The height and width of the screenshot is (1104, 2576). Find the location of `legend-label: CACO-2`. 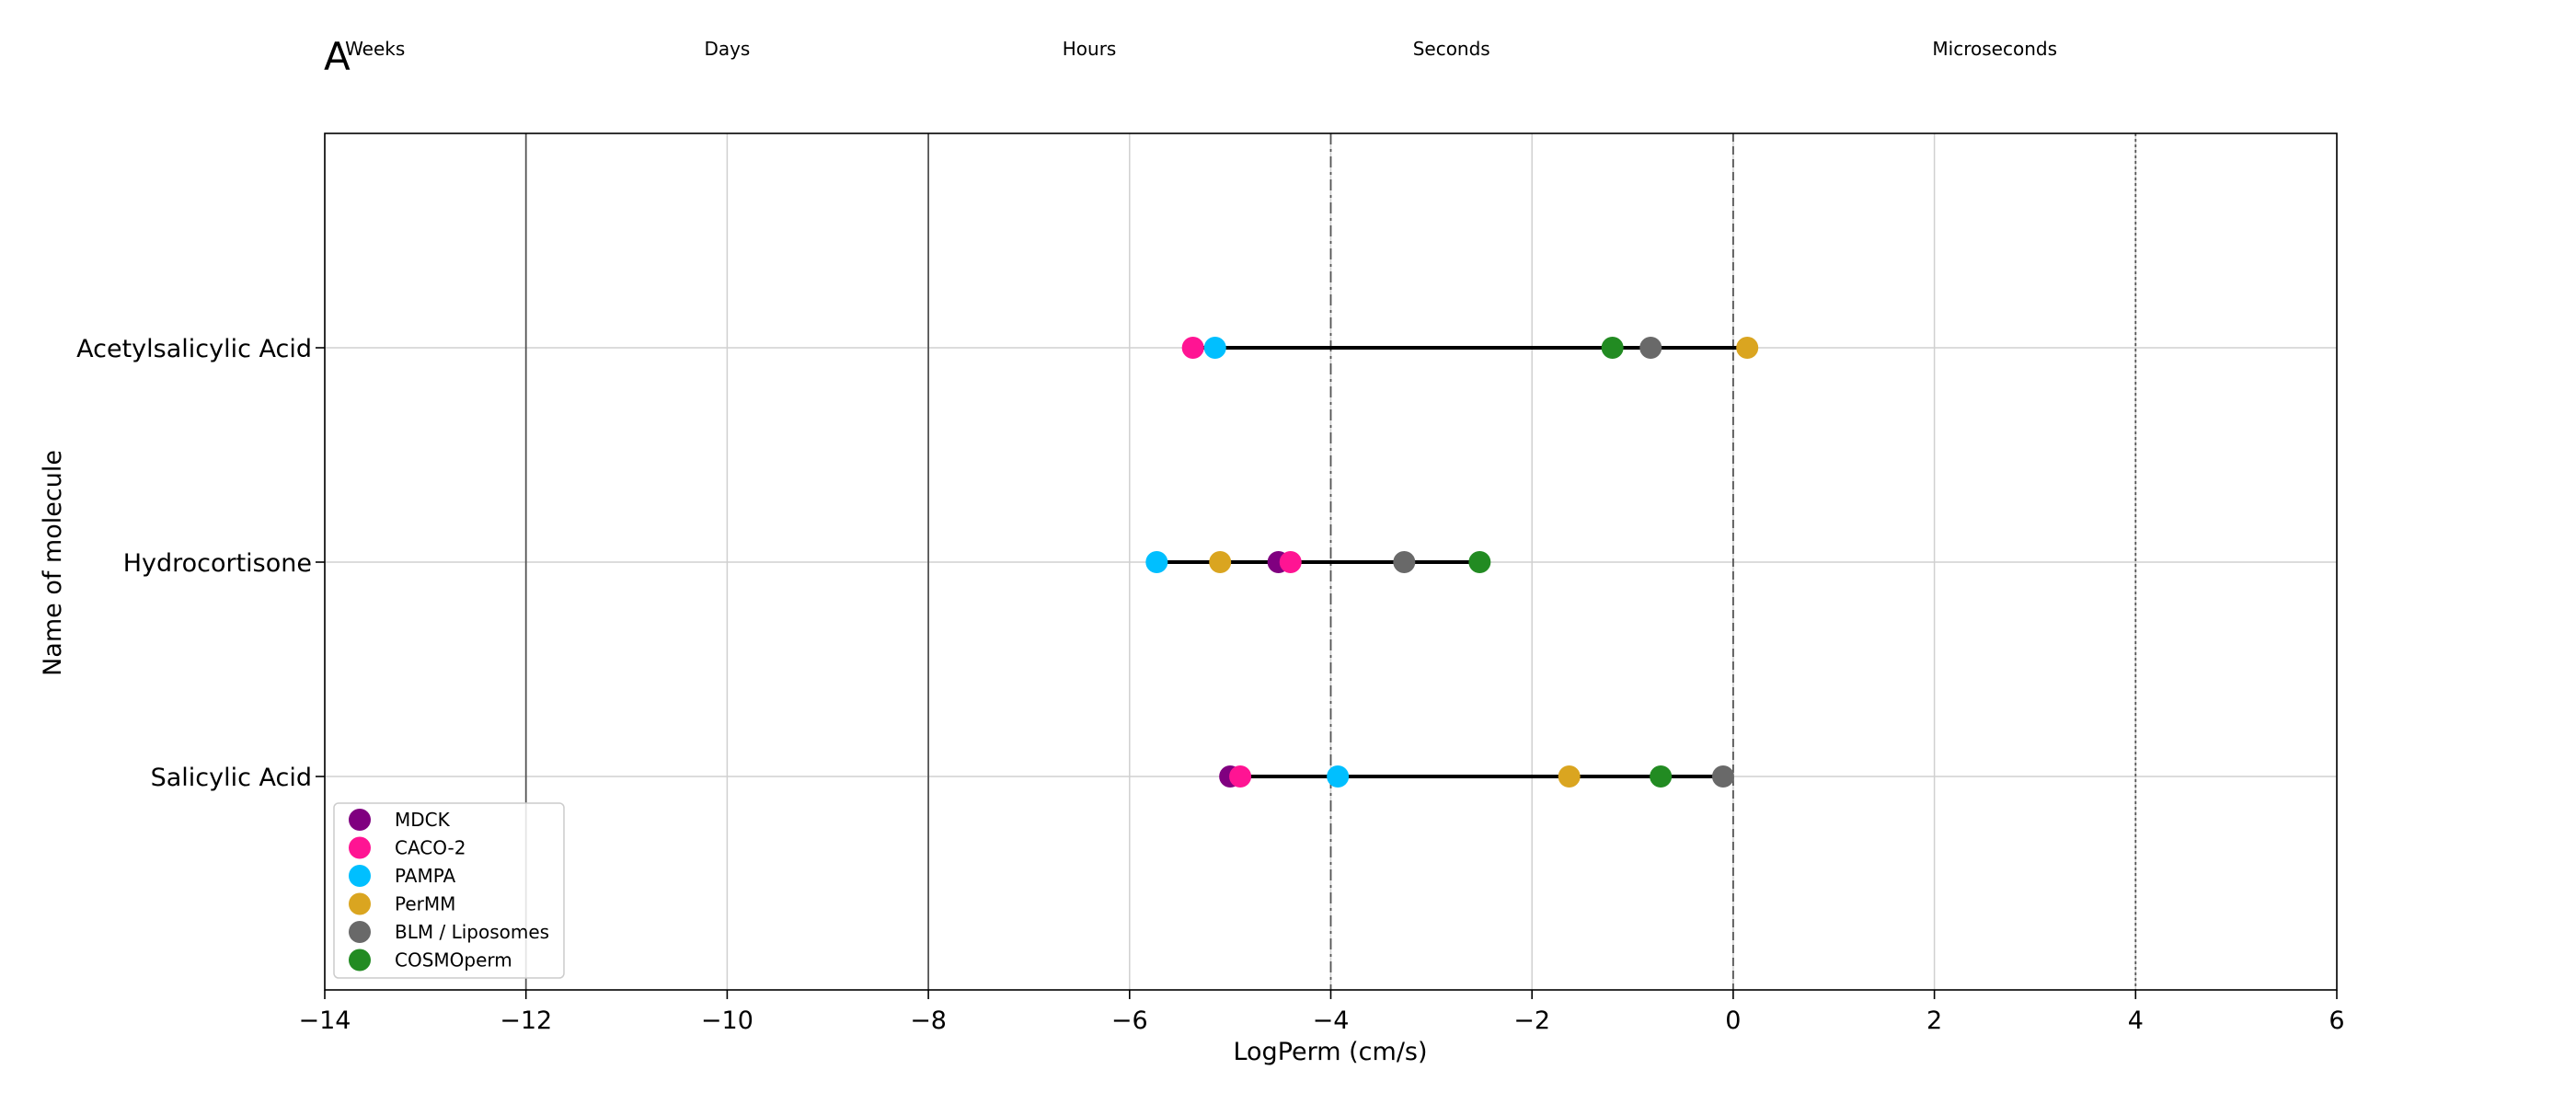

legend-label: CACO-2 is located at coordinates (430, 848).